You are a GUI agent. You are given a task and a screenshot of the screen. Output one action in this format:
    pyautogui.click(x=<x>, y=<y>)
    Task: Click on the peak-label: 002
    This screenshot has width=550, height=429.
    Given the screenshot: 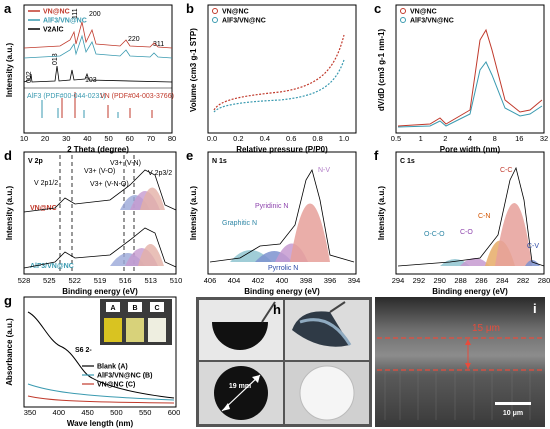 What is the action you would take?
    pyautogui.click(x=29, y=77)
    